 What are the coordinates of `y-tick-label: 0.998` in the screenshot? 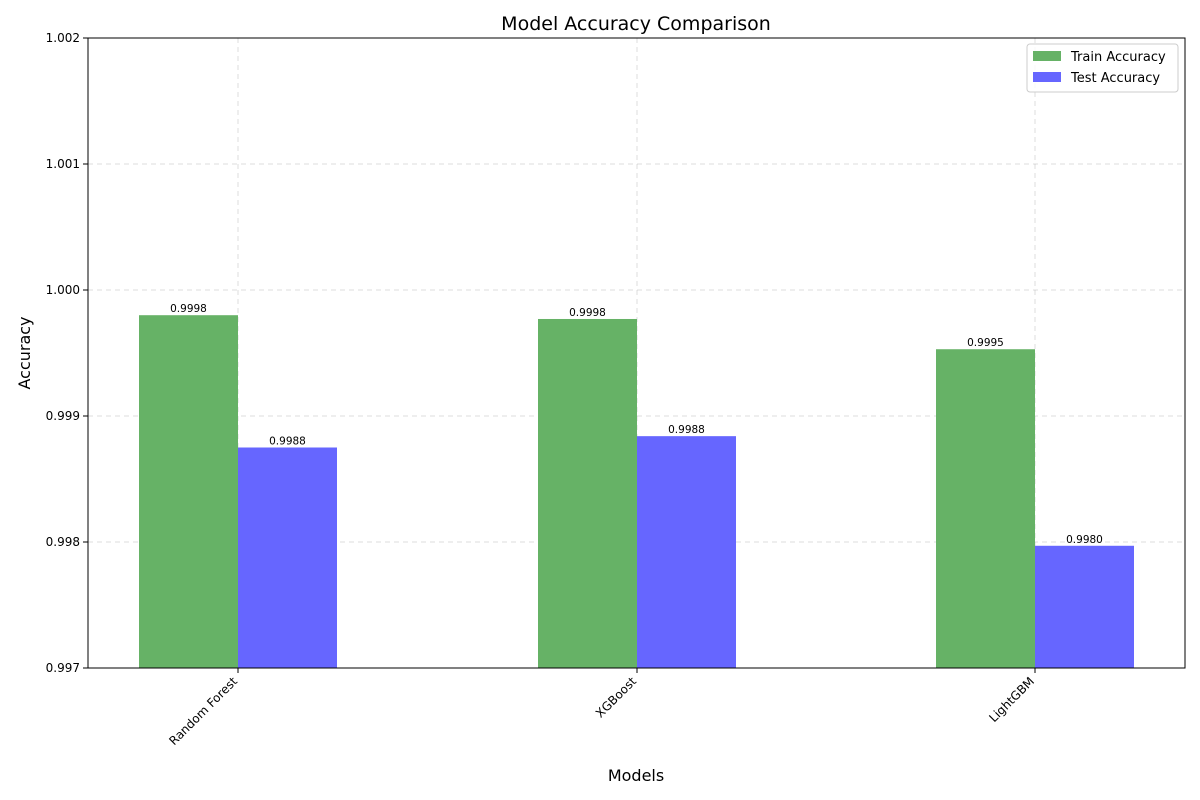 It's located at (63, 542).